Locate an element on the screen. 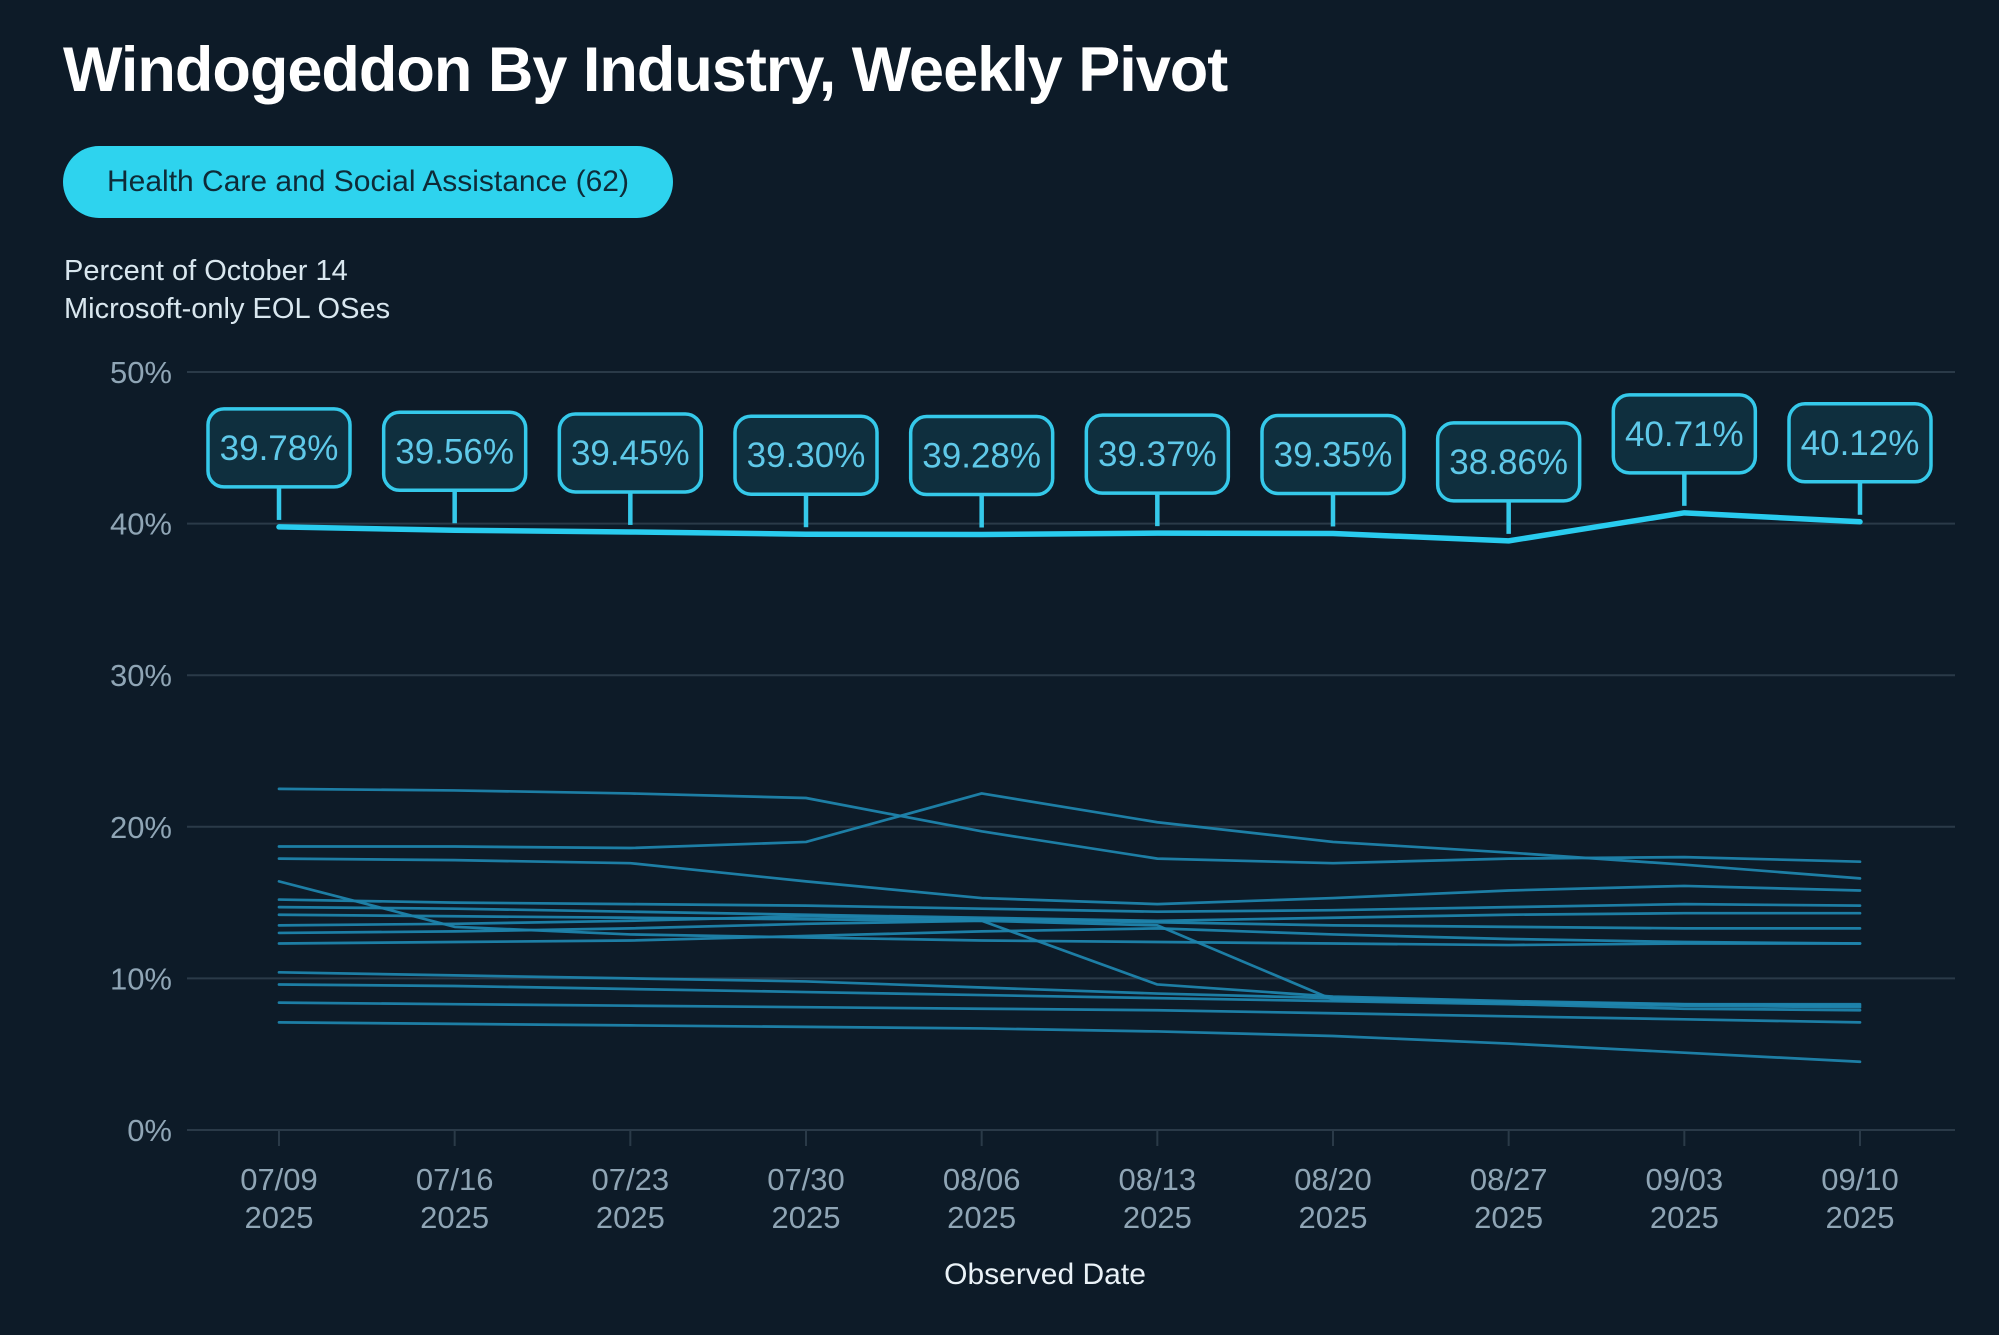 Image resolution: width=1999 pixels, height=1335 pixels. callout-value: 39.28% is located at coordinates (981, 456).